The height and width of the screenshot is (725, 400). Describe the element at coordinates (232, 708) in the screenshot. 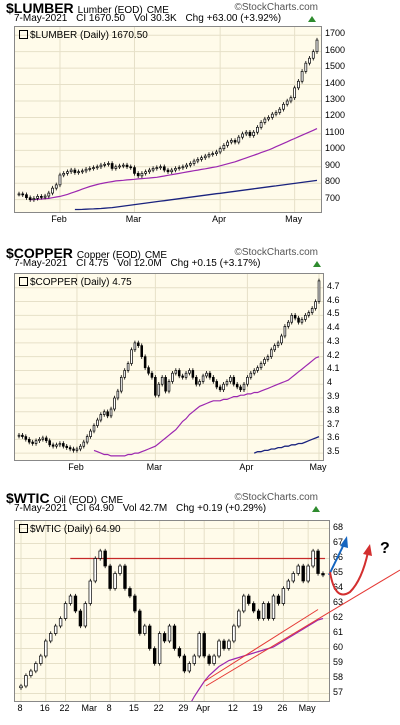

I see `x-tick-label: 12` at that location.